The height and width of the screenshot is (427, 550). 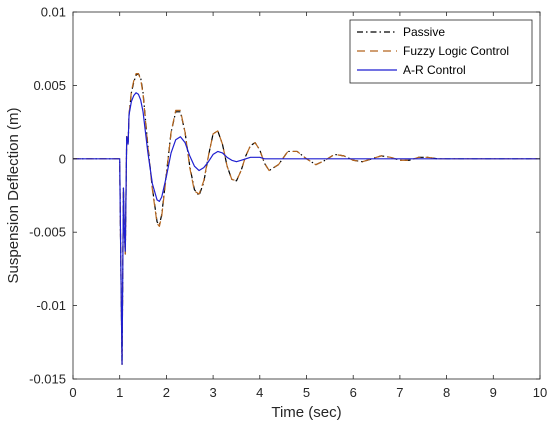 What do you see at coordinates (166, 392) in the screenshot?
I see `x-tick-label: 2` at bounding box center [166, 392].